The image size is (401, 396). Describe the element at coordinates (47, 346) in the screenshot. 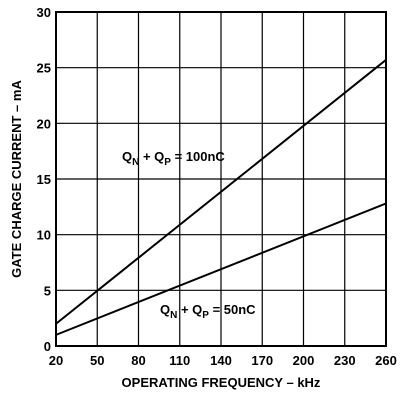

I see `y-tick-label: 0` at that location.